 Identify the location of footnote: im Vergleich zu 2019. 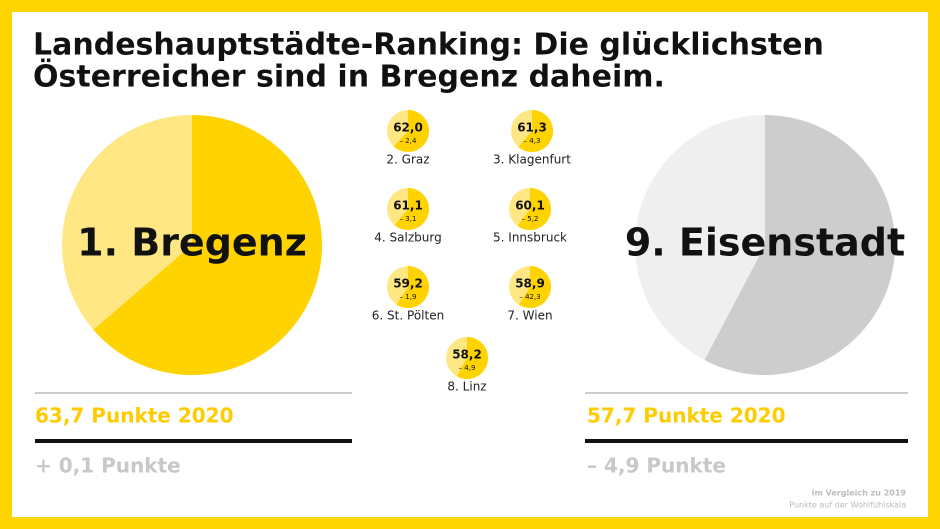
(859, 493).